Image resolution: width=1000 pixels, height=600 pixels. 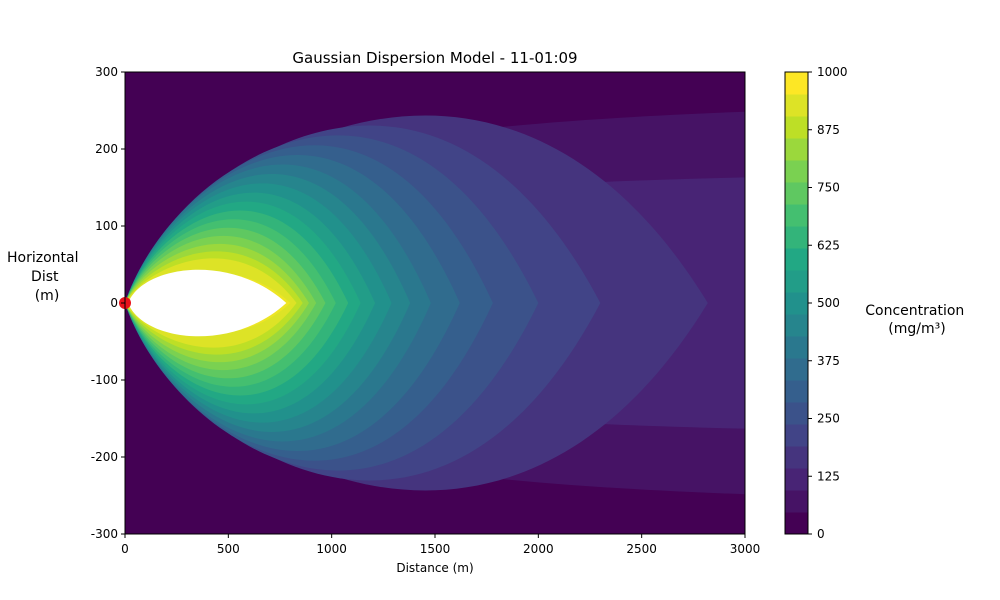 I want to click on colorbar-tick-label: 500, so click(x=828, y=303).